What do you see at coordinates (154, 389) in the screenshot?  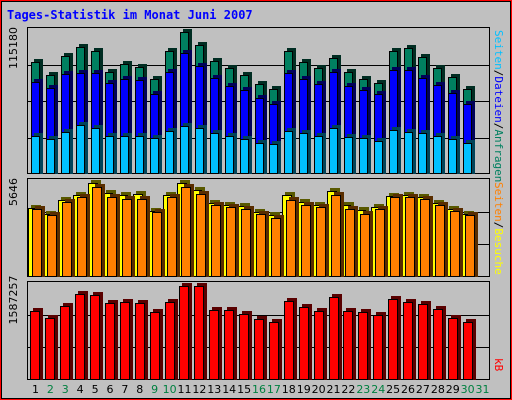 I see `day-label: 9` at bounding box center [154, 389].